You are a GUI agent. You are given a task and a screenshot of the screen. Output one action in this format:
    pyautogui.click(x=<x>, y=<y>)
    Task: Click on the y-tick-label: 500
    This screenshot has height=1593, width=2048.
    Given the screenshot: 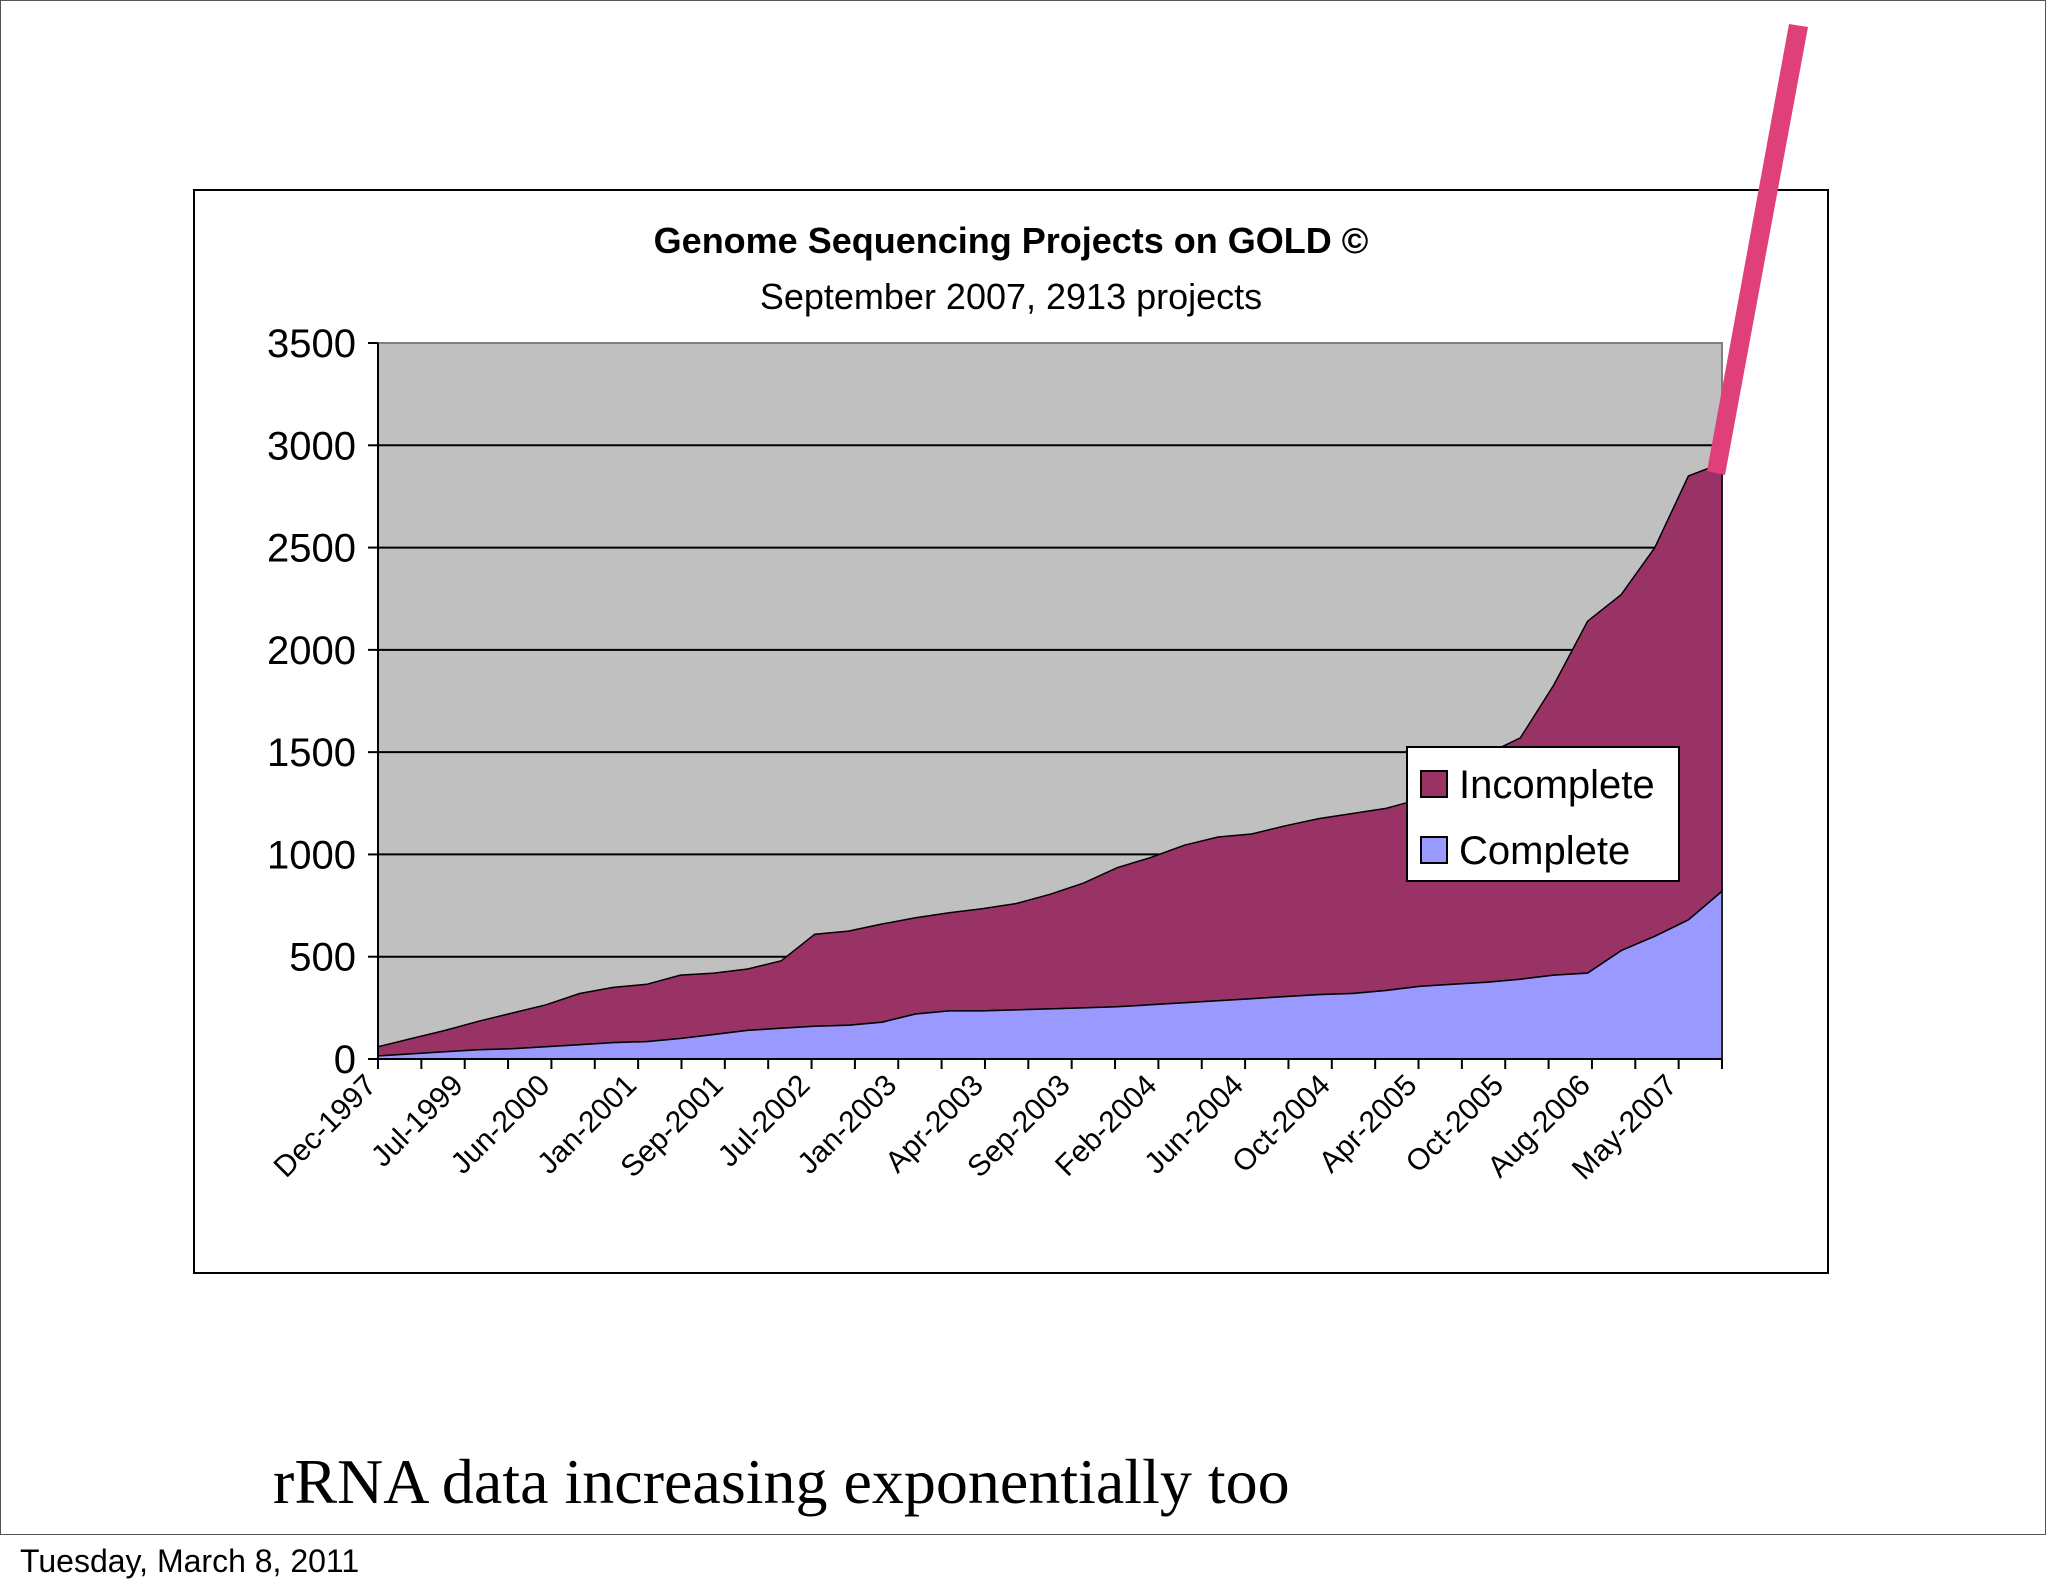 What is the action you would take?
    pyautogui.click(x=322, y=958)
    